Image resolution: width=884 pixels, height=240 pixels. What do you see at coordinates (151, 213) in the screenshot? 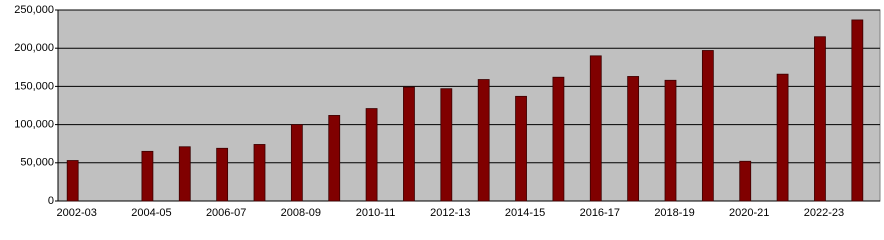
I see `x-tick-label: 2004-05` at bounding box center [151, 213].